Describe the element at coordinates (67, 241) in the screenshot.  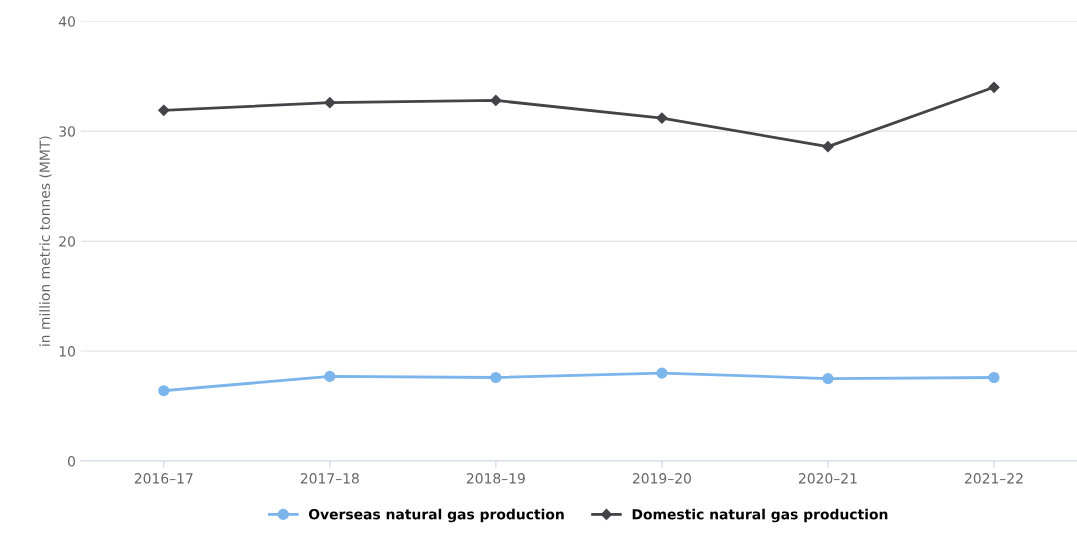
I see `y-tick-label: 20` at that location.